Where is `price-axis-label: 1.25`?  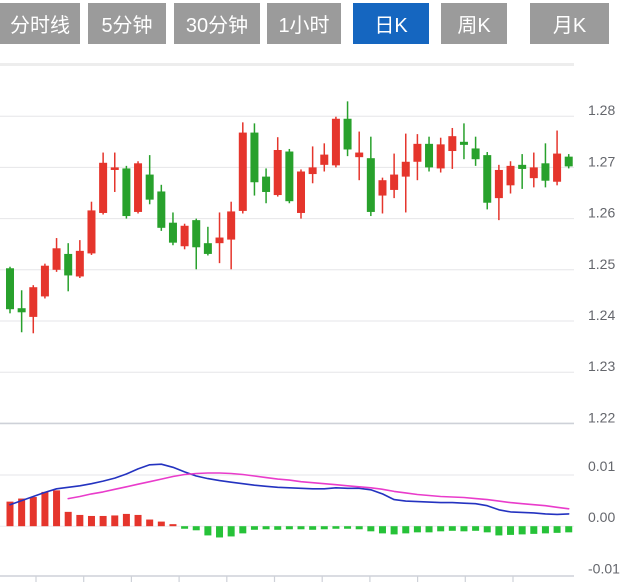 price-axis-label: 1.25 is located at coordinates (601, 264).